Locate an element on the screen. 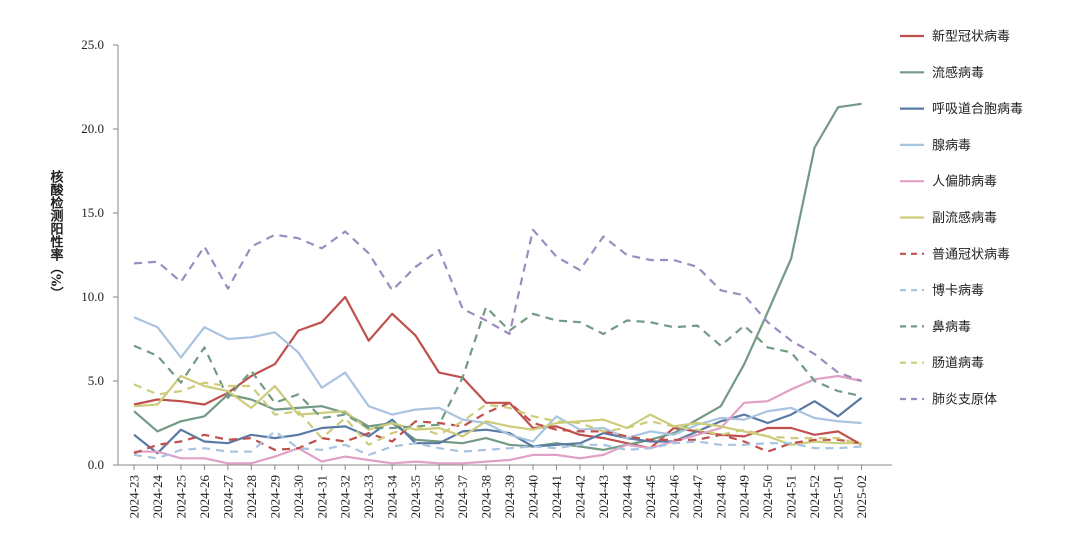 This screenshot has width=1085, height=544. x-tick-label: 2024-48 is located at coordinates (720, 496).